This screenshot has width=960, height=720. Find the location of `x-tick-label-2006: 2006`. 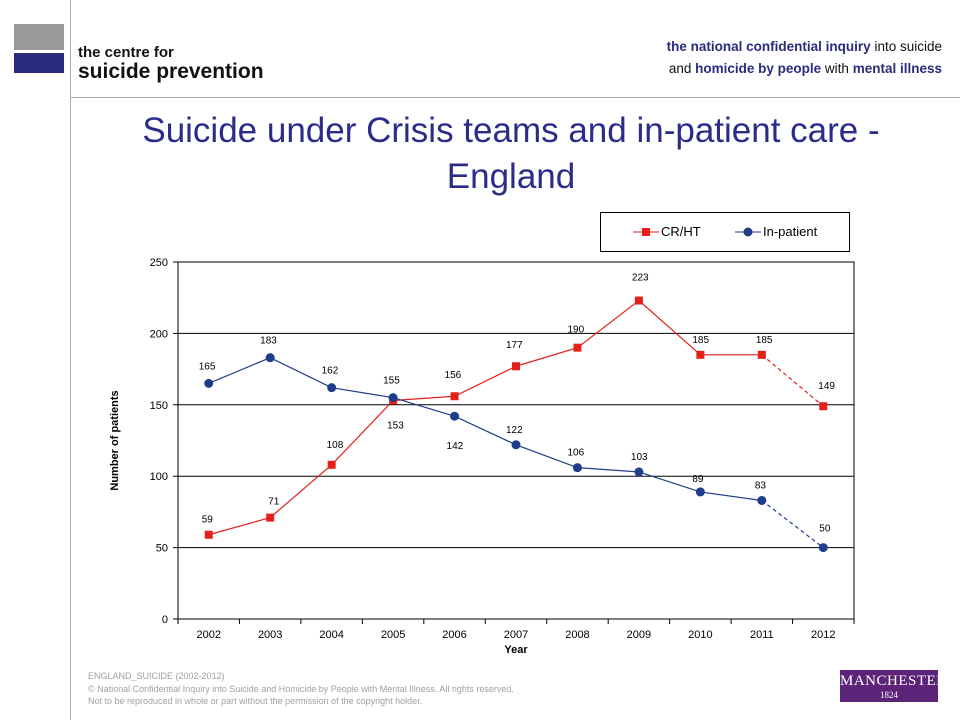

x-tick-label-2006: 2006 is located at coordinates (454, 635).